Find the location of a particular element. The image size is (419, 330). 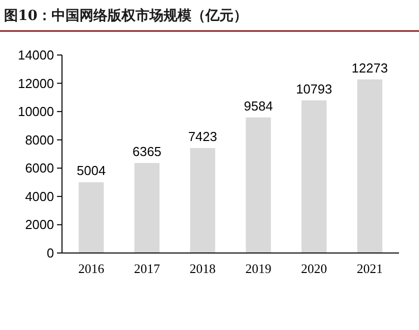

data-label: 6365 is located at coordinates (147, 151).